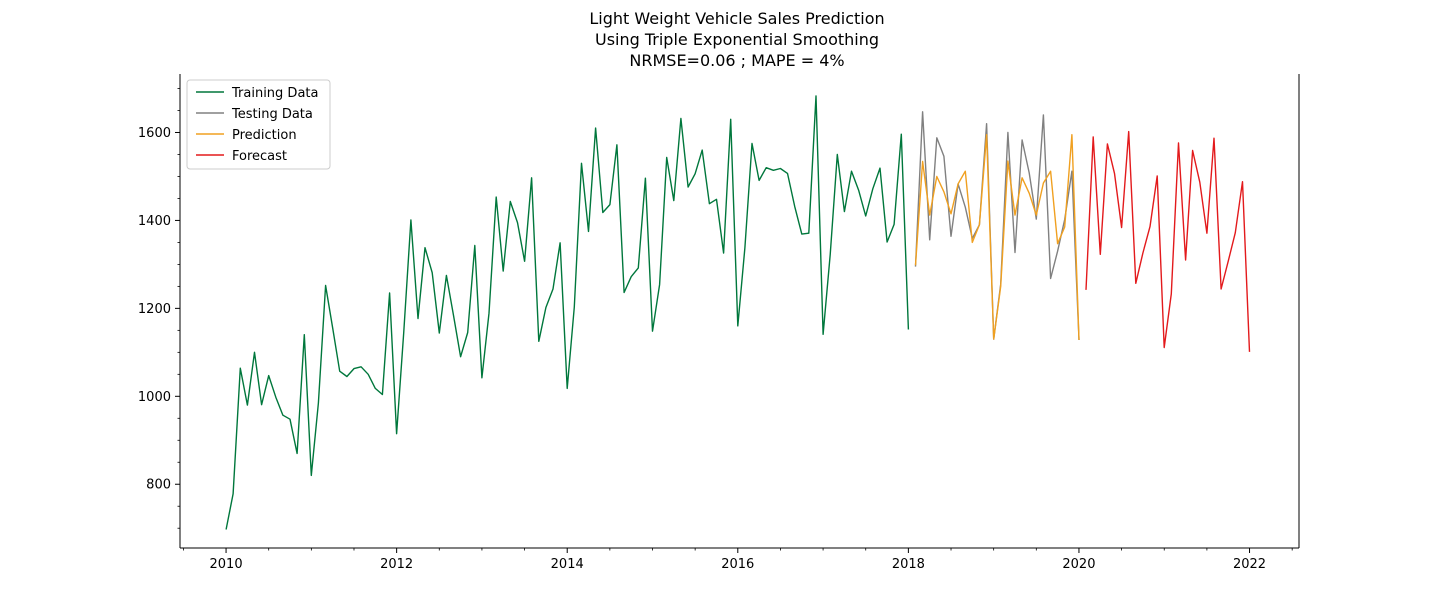 The image size is (1444, 616). I want to click on series-line-forecast, so click(1168, 241).